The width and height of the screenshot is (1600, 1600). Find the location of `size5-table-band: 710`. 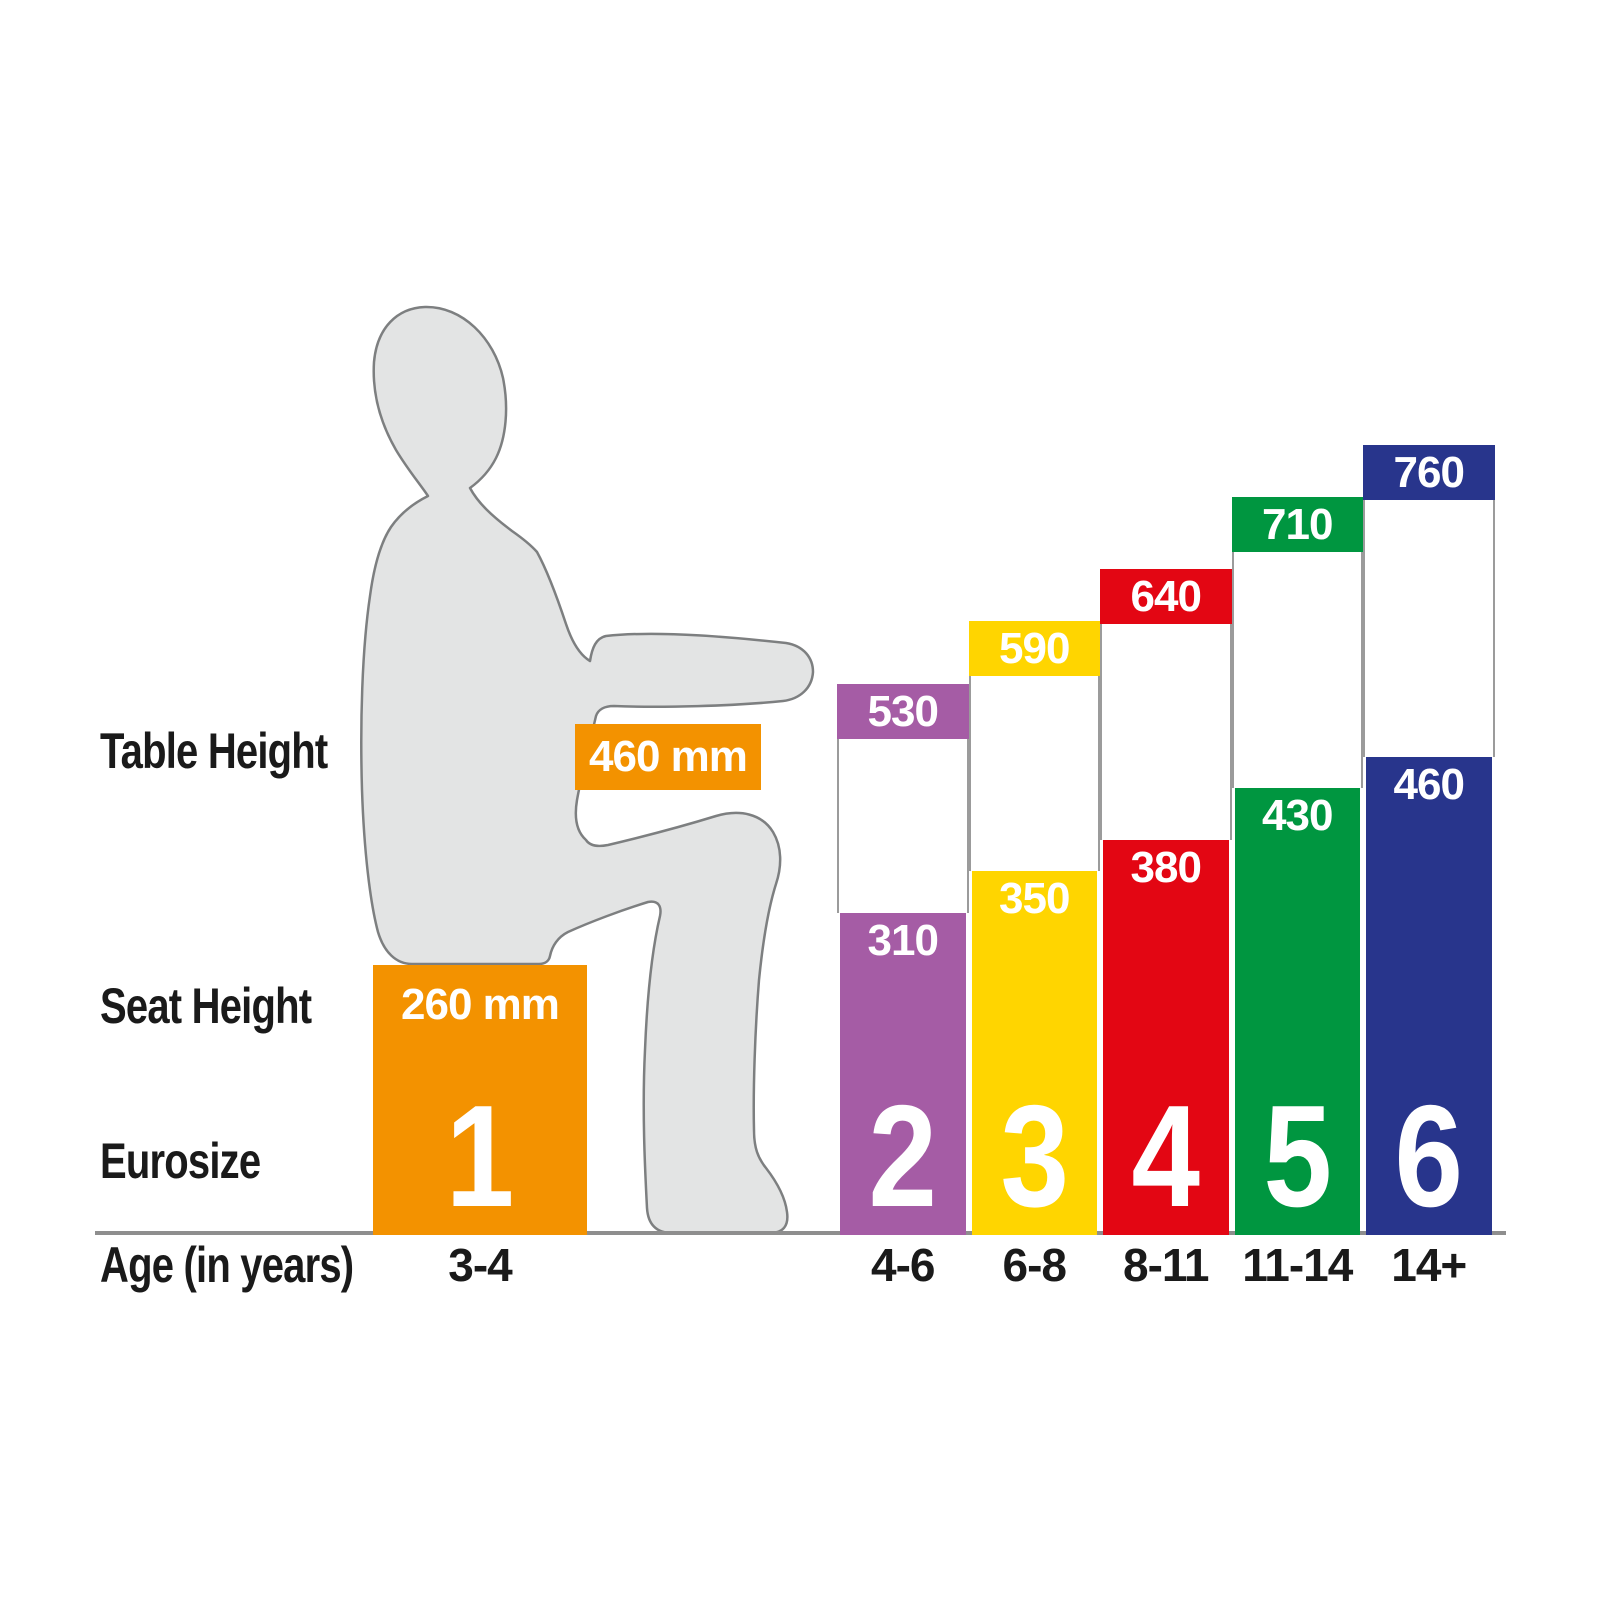

size5-table-band: 710 is located at coordinates (1297, 524).